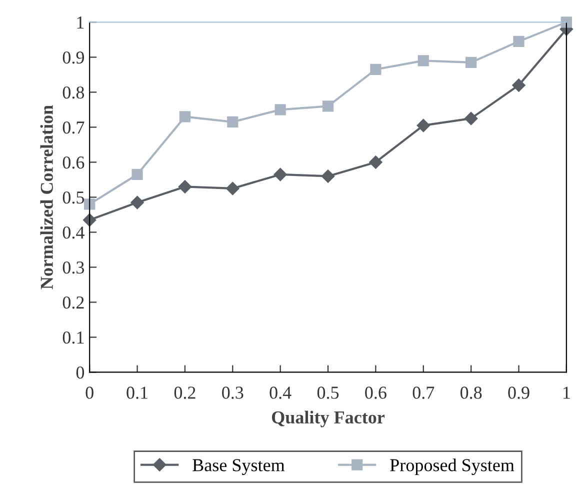 The image size is (578, 493). What do you see at coordinates (73, 337) in the screenshot?
I see `y-tick-label: 0.1` at bounding box center [73, 337].